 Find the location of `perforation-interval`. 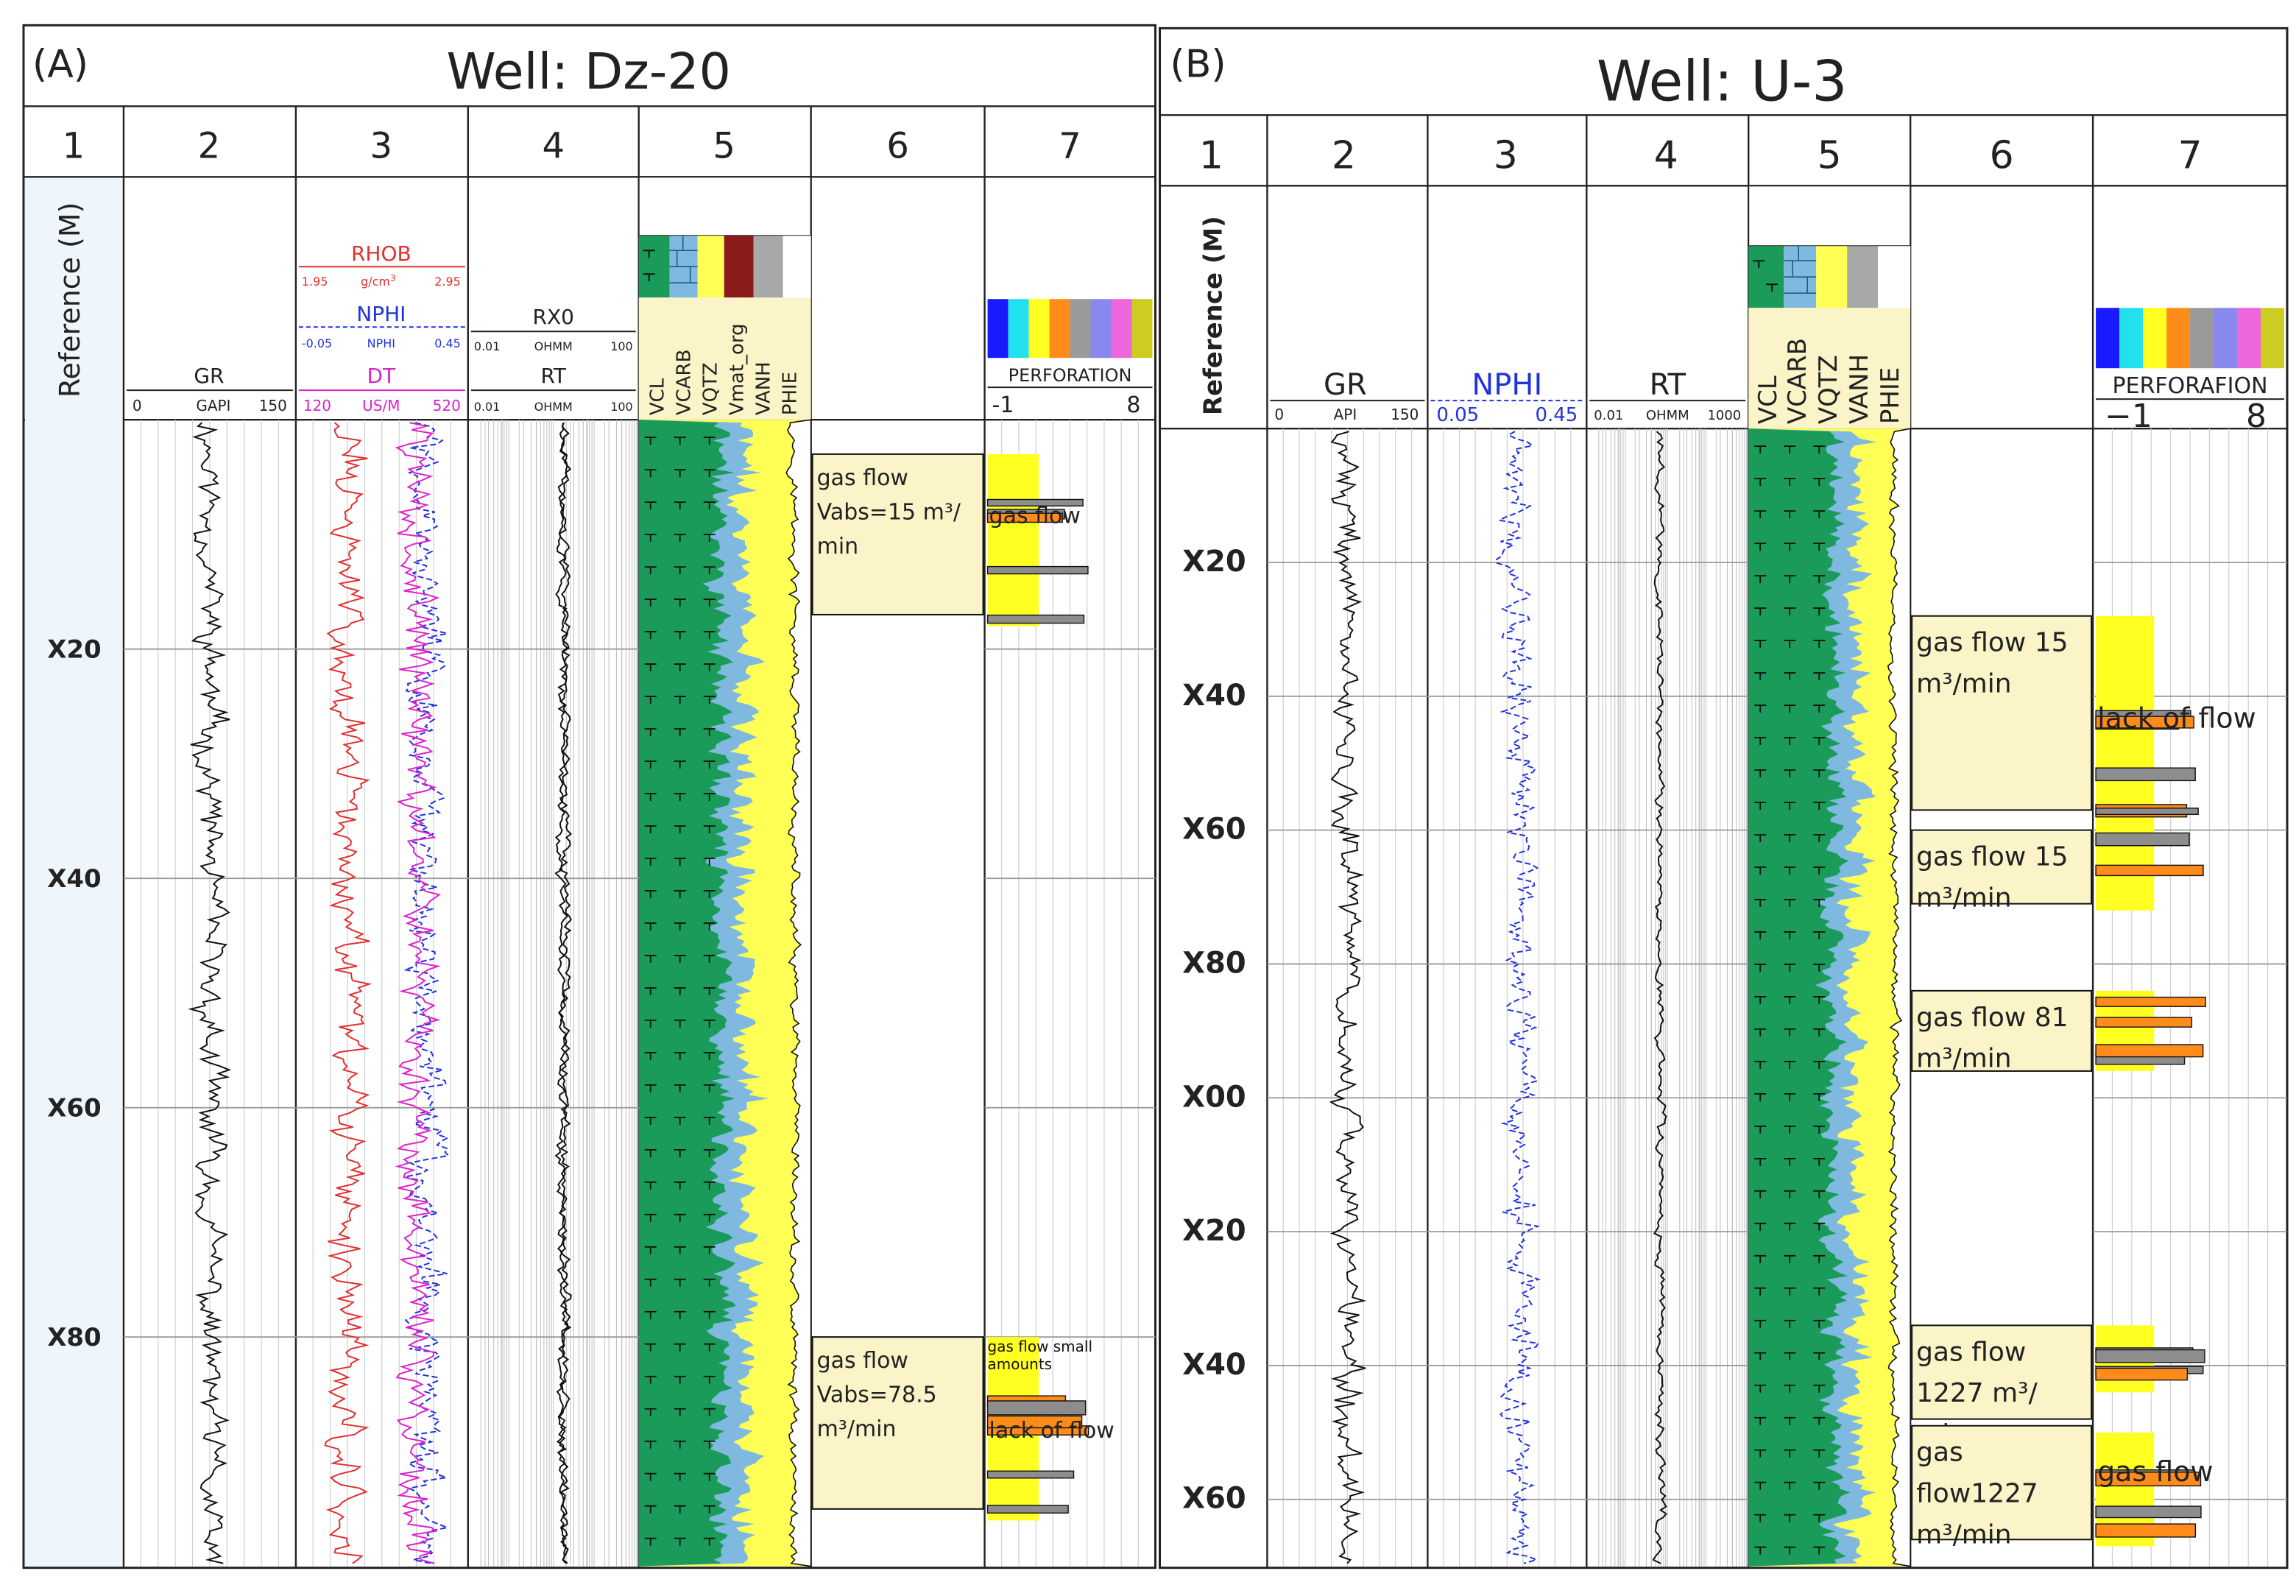

perforation-interval is located at coordinates (2126, 763).